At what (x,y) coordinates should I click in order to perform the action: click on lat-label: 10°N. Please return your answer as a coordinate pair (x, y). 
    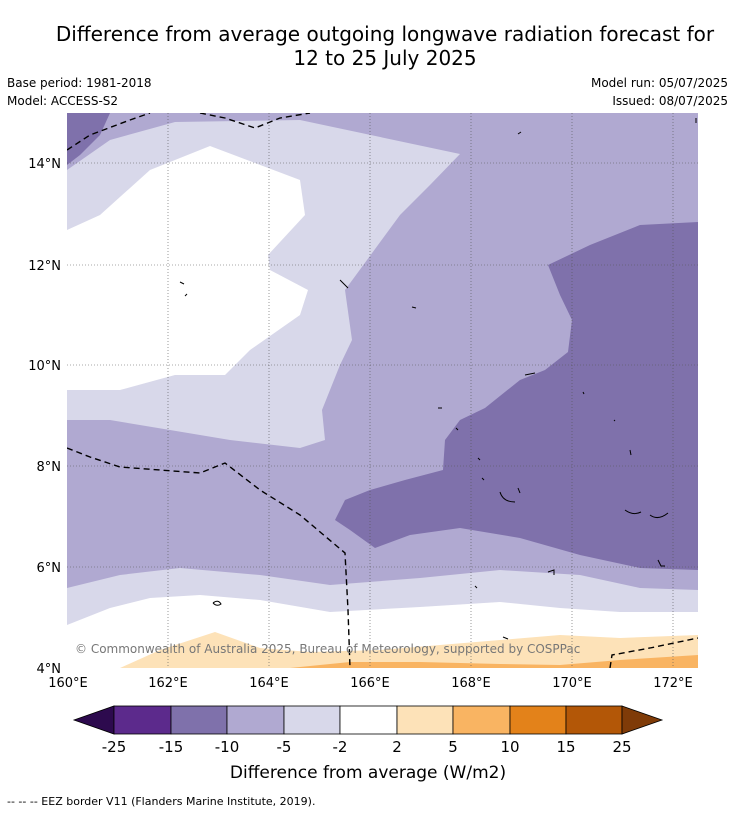
    Looking at the image, I should click on (44, 366).